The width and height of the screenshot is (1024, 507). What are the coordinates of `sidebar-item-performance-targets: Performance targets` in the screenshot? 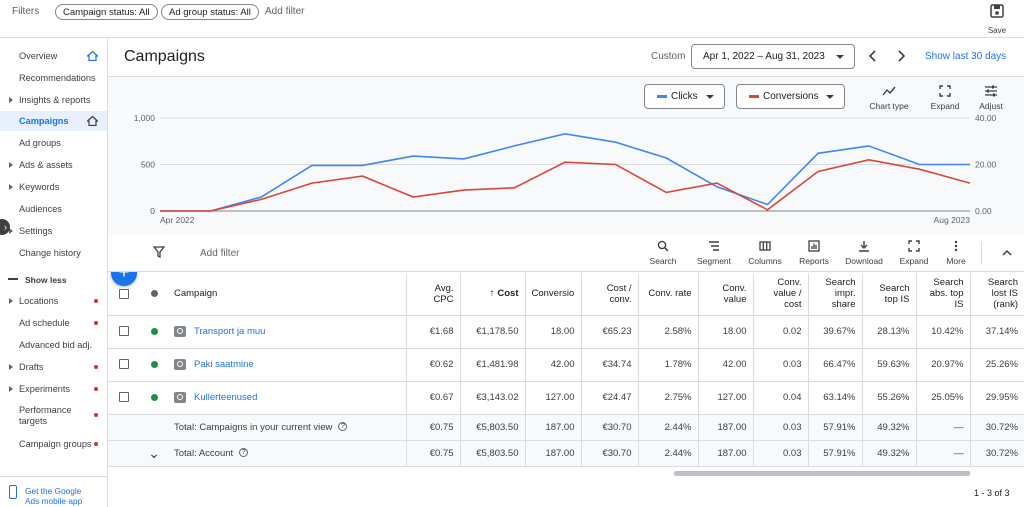 It's located at (53, 415).